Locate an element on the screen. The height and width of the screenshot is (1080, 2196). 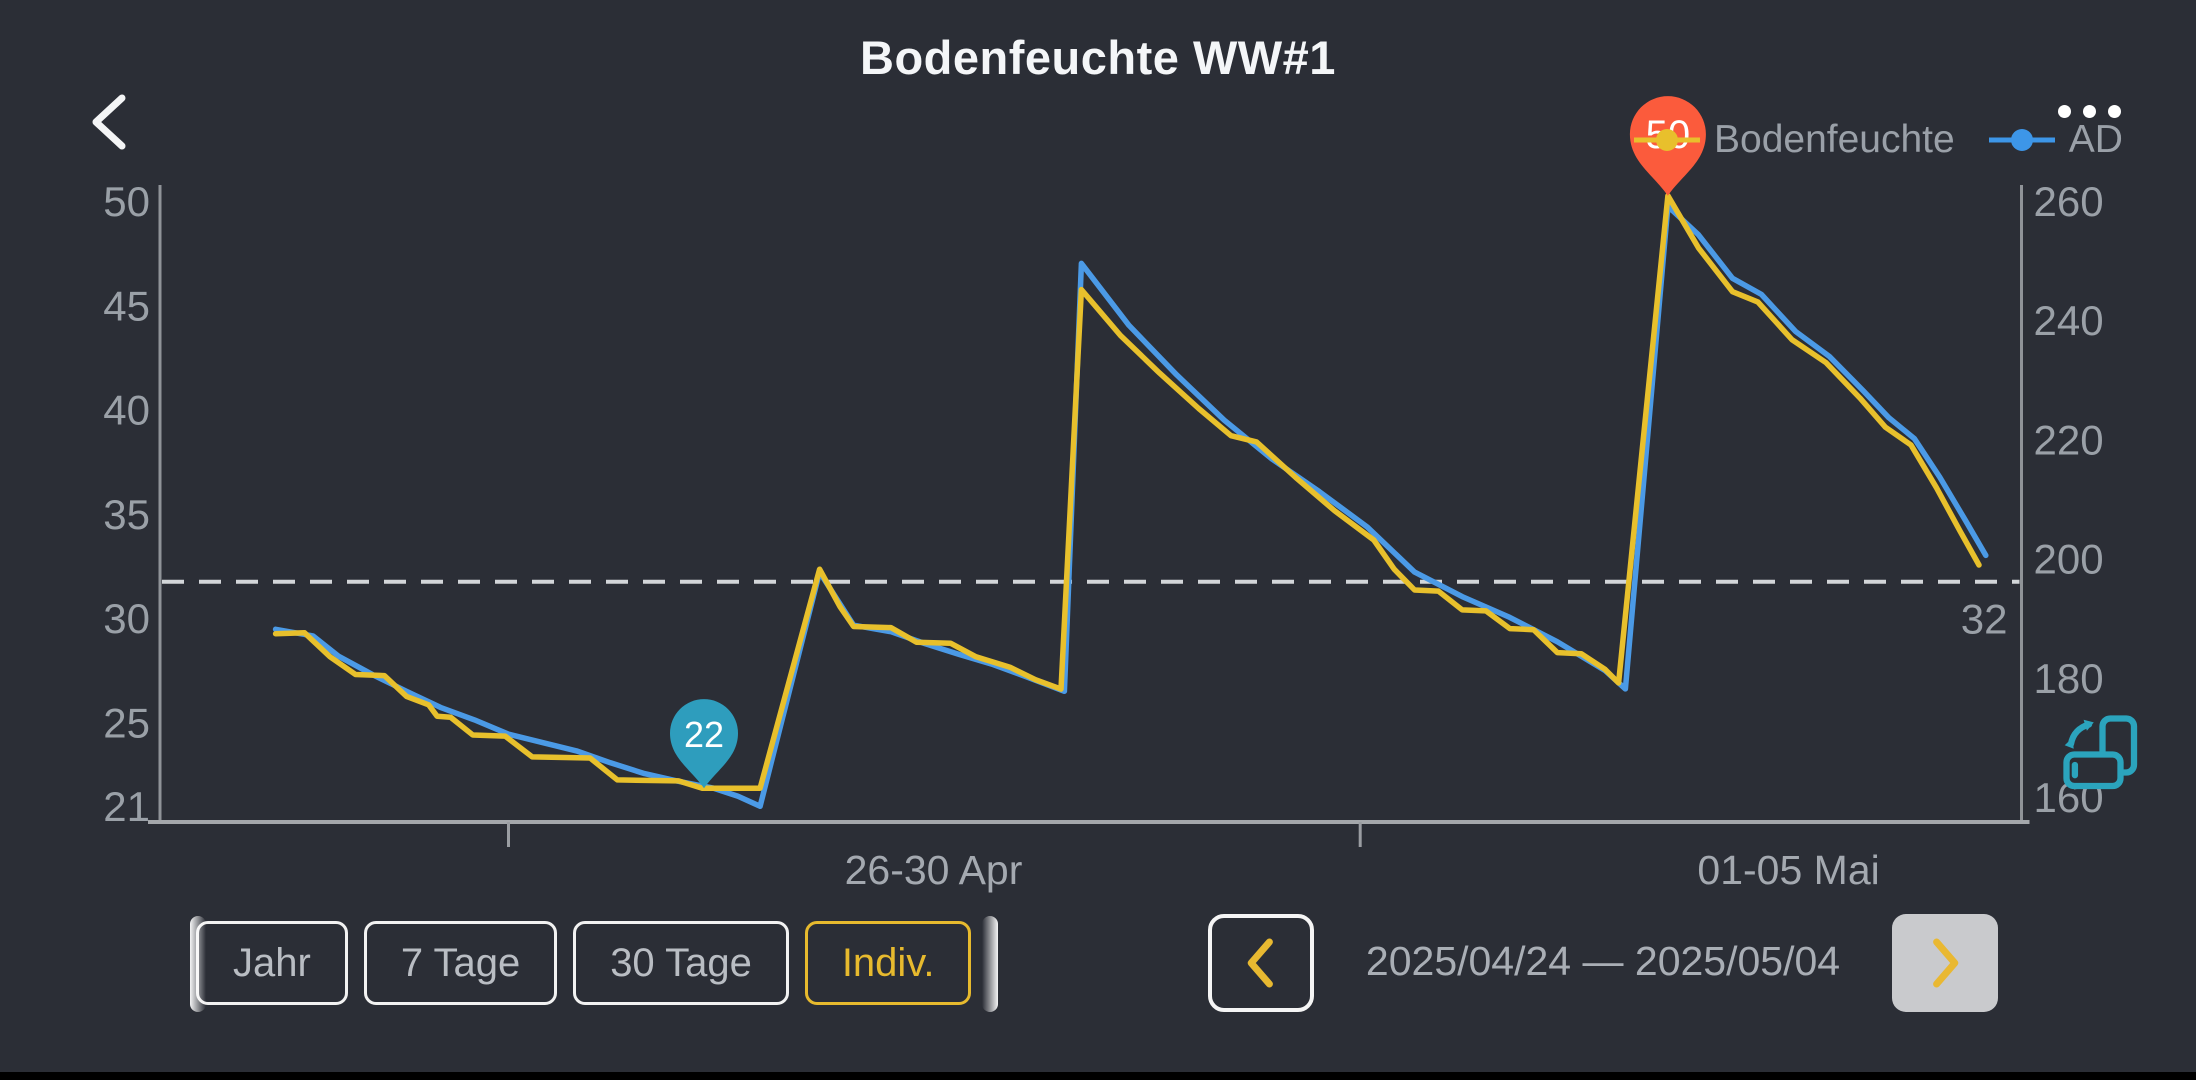
chevron-right-icon is located at coordinates (1946, 963).